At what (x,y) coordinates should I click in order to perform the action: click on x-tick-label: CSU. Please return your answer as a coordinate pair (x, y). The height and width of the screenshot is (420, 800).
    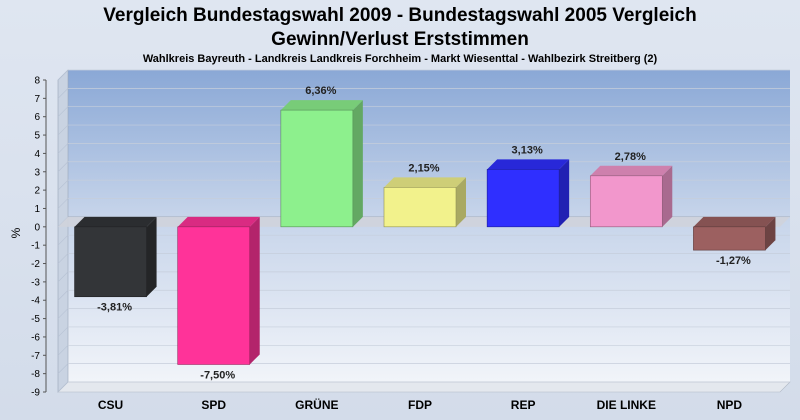
    Looking at the image, I should click on (110, 405).